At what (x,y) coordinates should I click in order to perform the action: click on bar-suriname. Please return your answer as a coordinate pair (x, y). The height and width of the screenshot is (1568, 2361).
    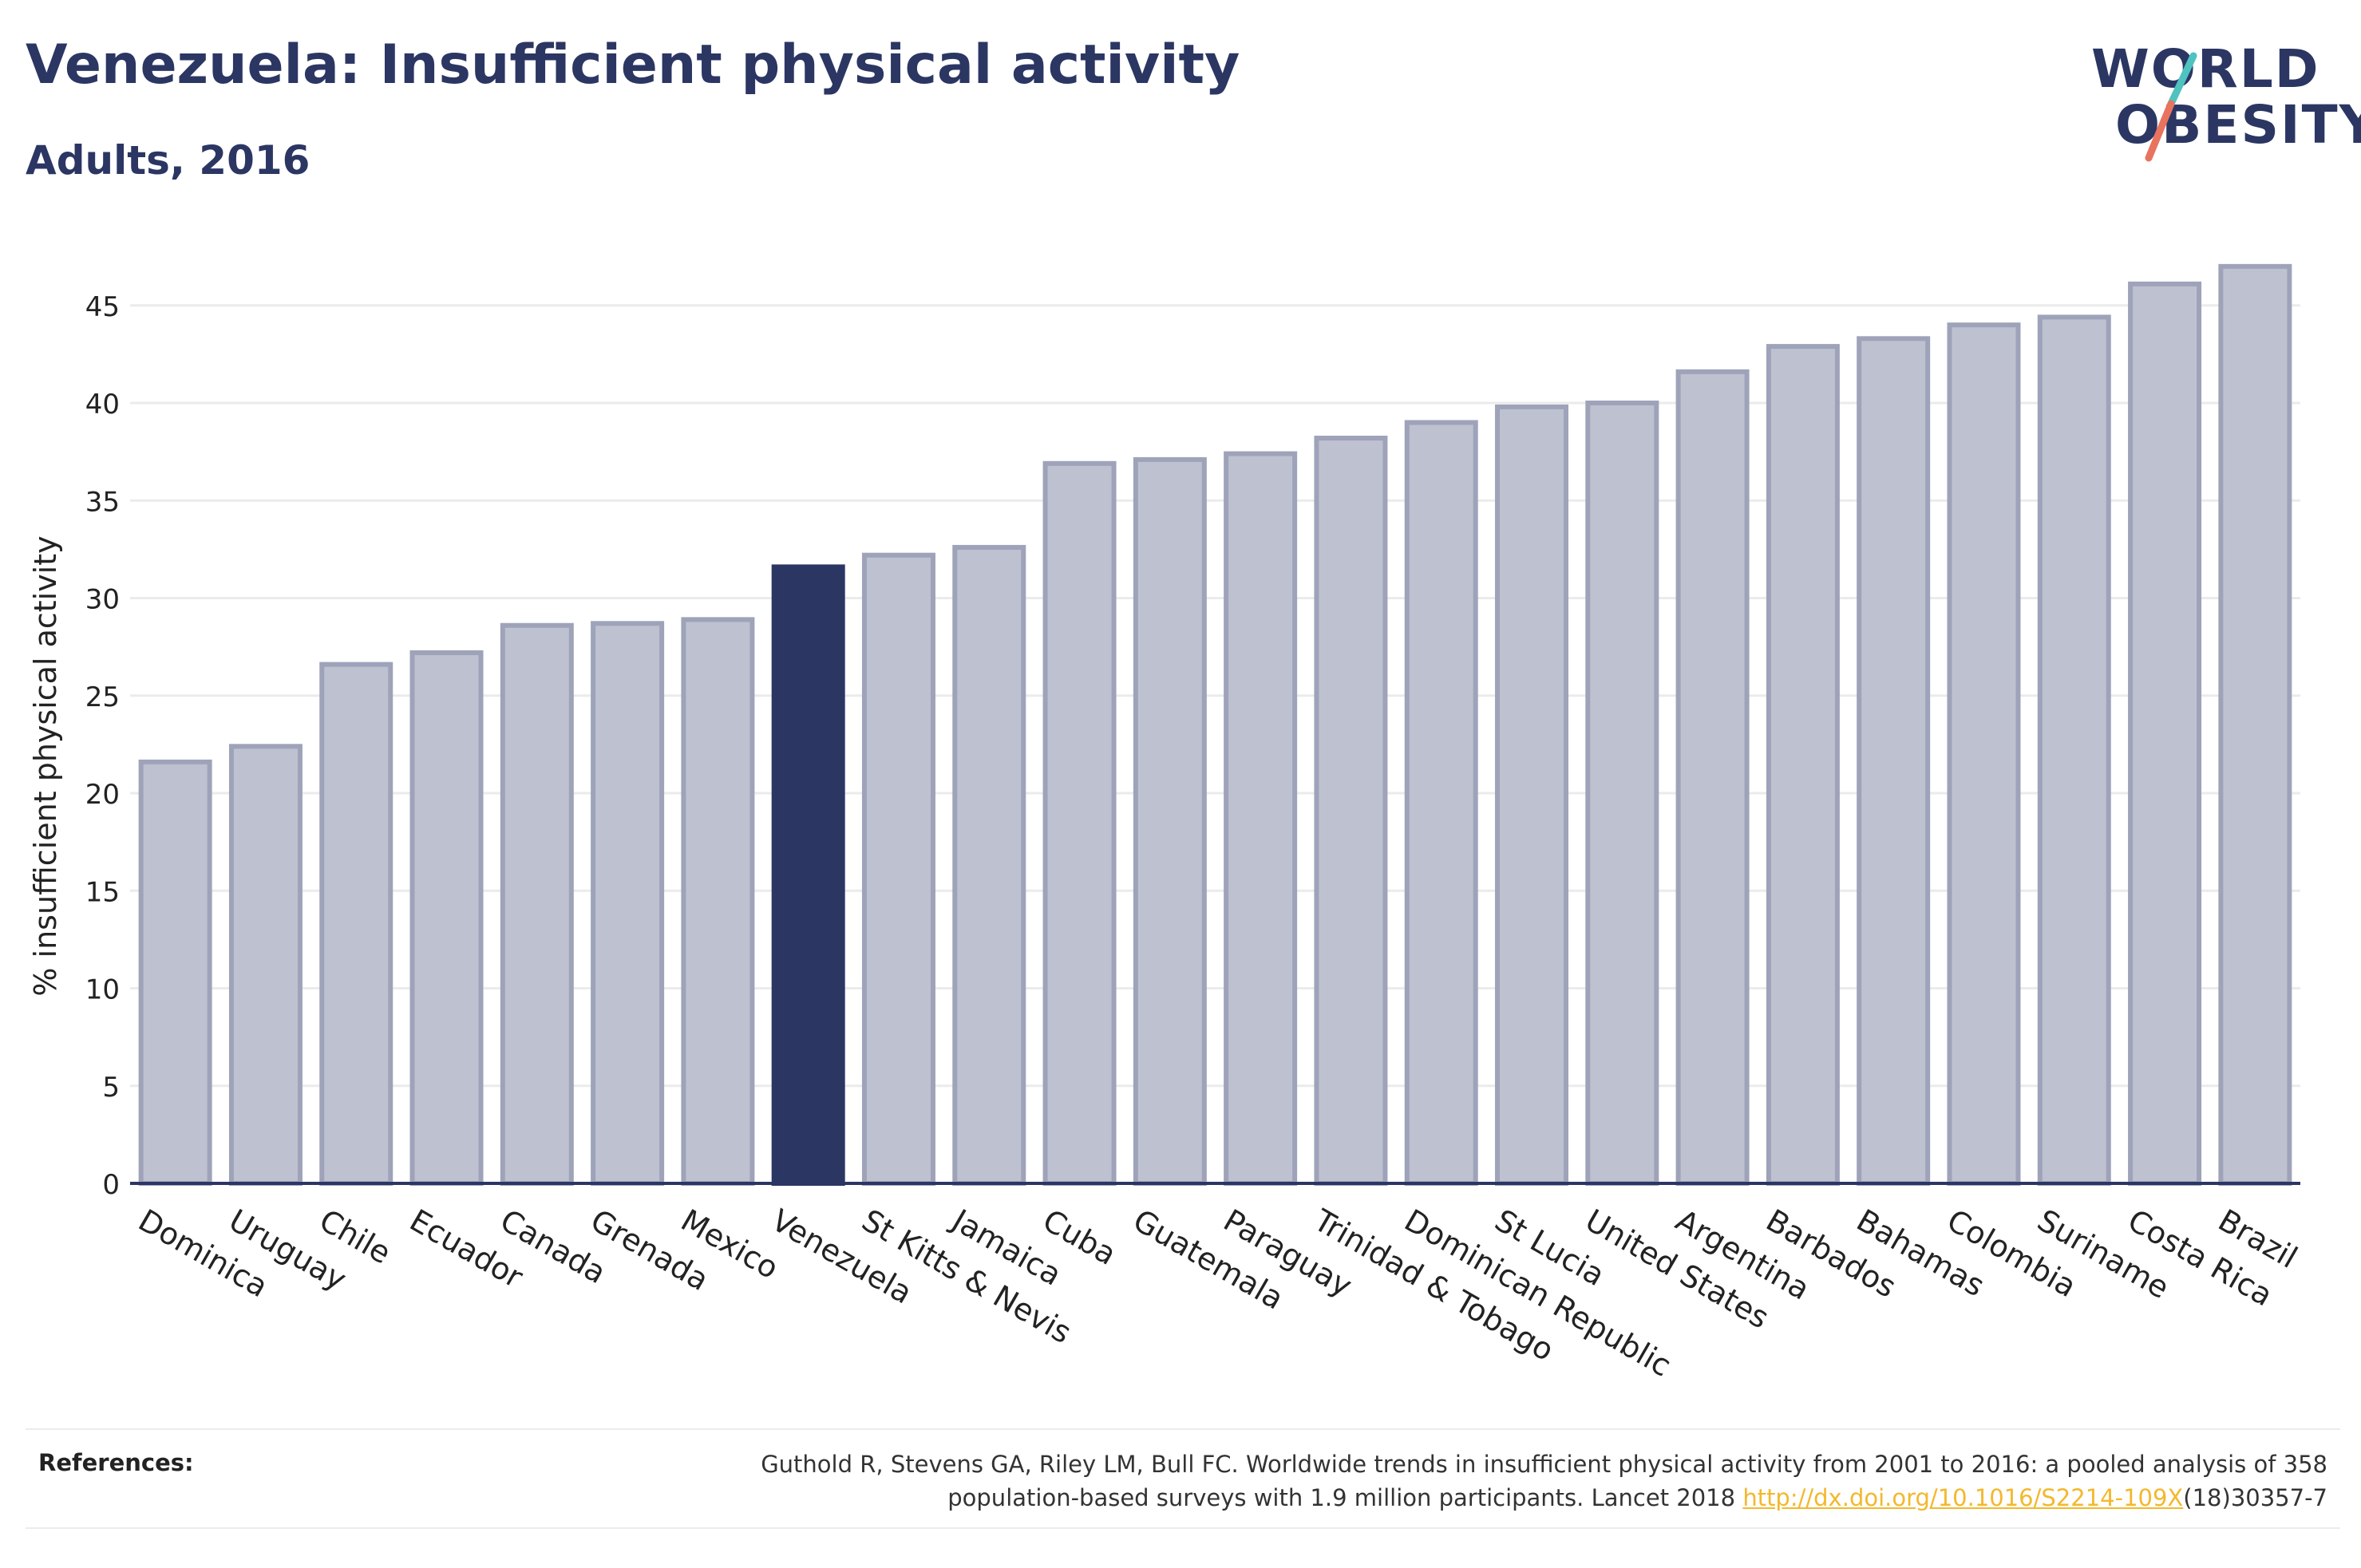
    Looking at the image, I should click on (2074, 750).